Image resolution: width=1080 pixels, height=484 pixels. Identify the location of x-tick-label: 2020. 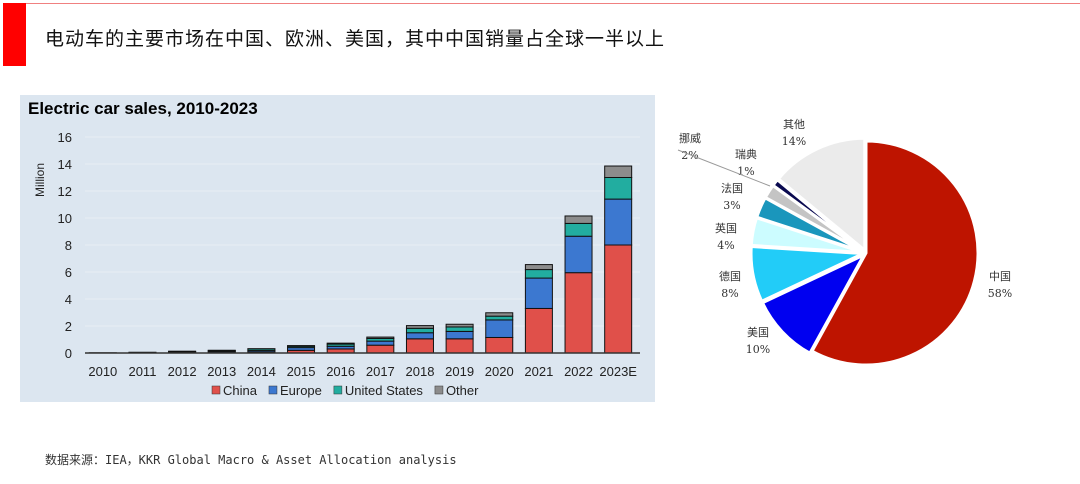
(499, 371).